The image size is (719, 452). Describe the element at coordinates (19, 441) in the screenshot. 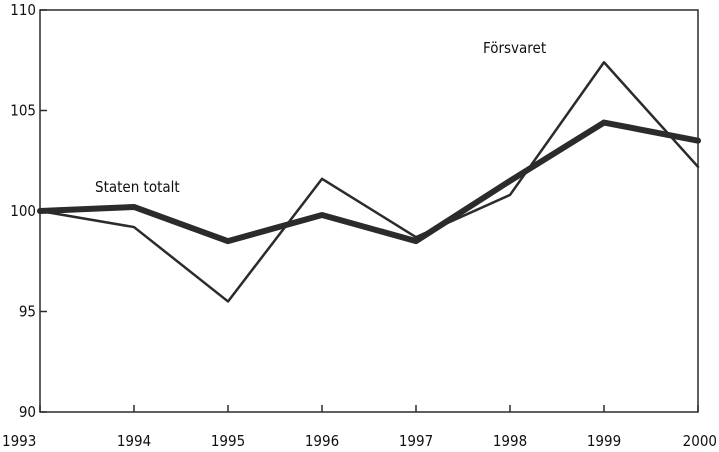

I see `x-tick-label: 1993` at that location.